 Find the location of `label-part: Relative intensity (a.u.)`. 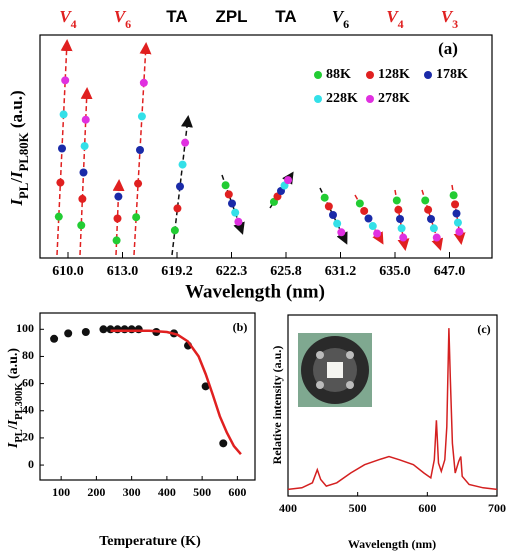

label-part: Relative intensity (a.u.) is located at coordinates (277, 405).